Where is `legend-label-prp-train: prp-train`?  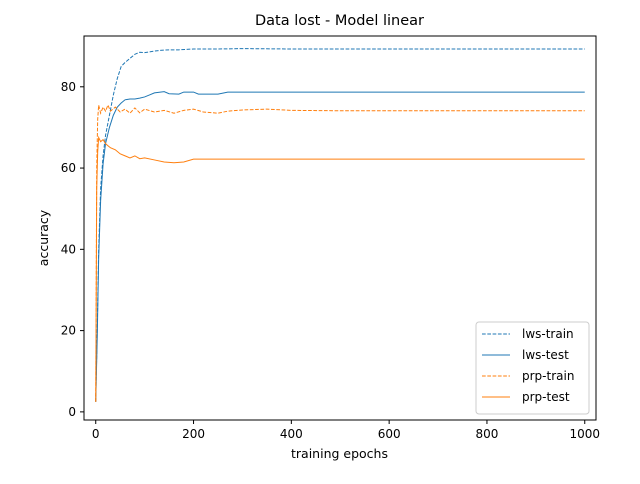 legend-label-prp-train: prp-train is located at coordinates (548, 376).